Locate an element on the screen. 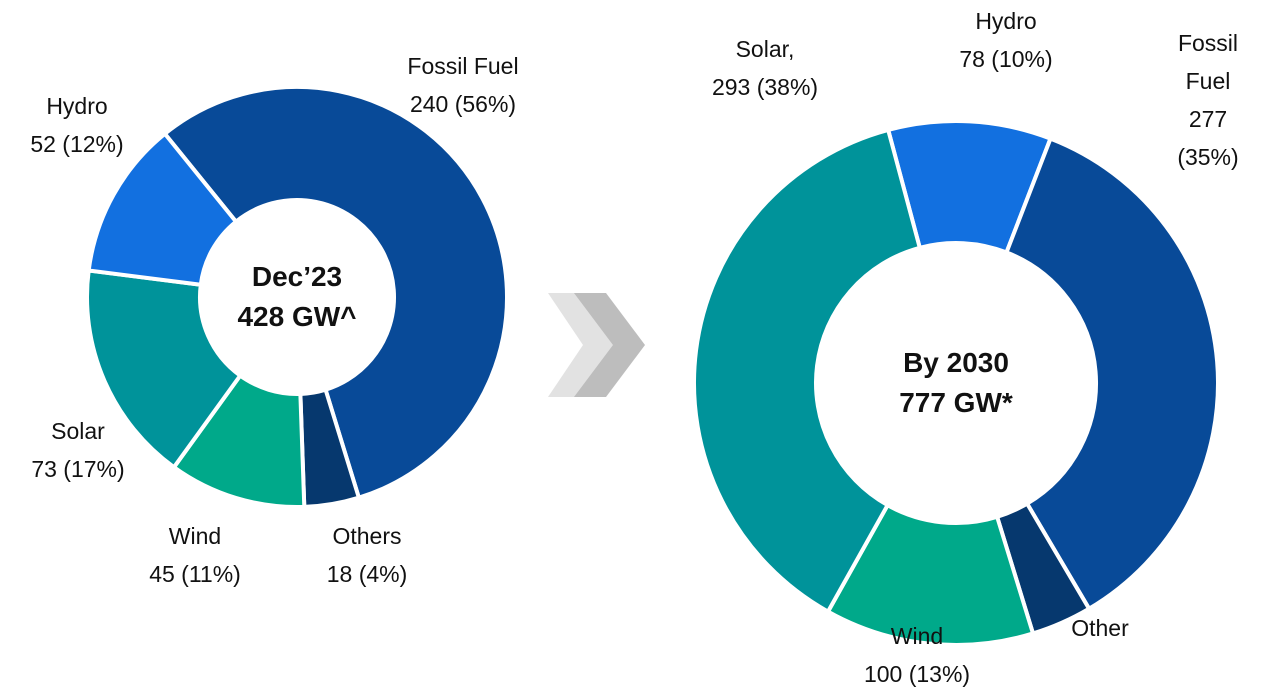 This screenshot has width=1268, height=693. slice-value: 18 (4%) is located at coordinates (367, 574).